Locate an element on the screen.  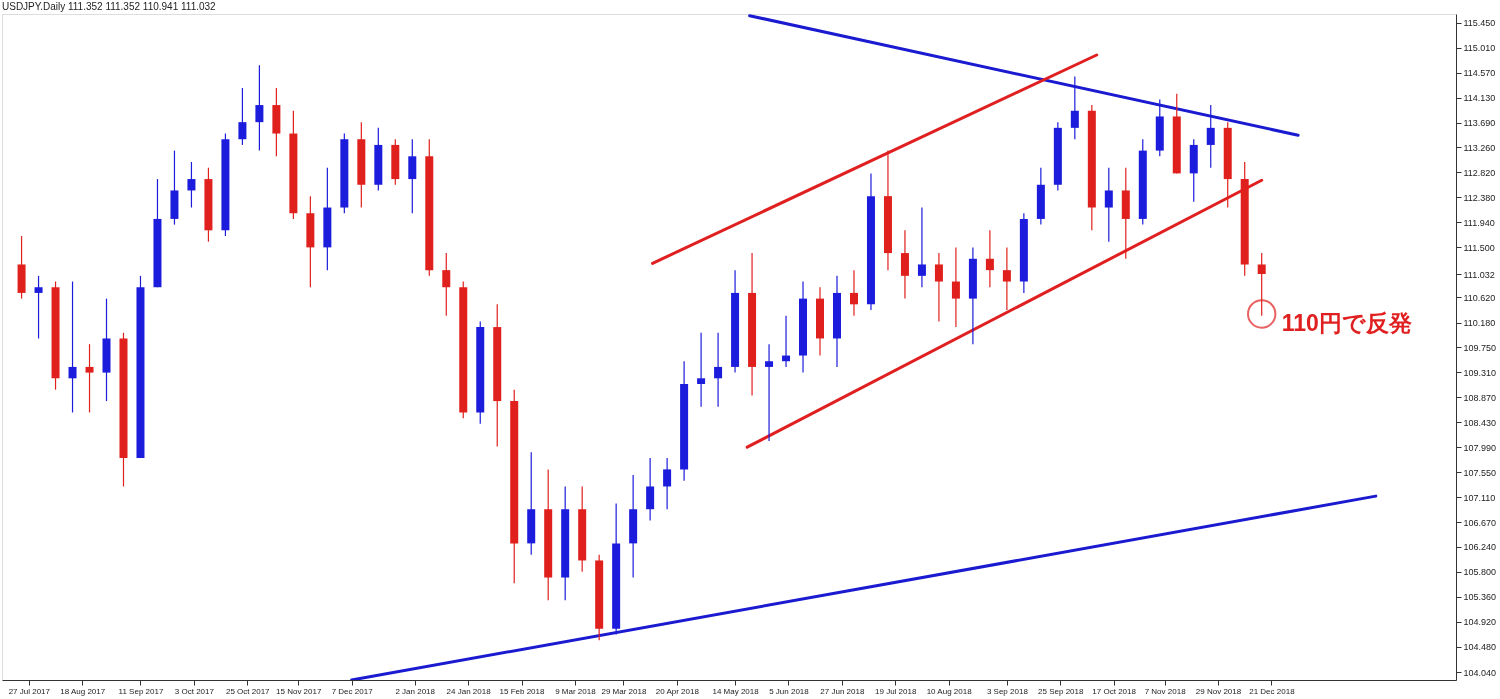
x-tick-label: 17 Oct 2018 is located at coordinates (1114, 691).